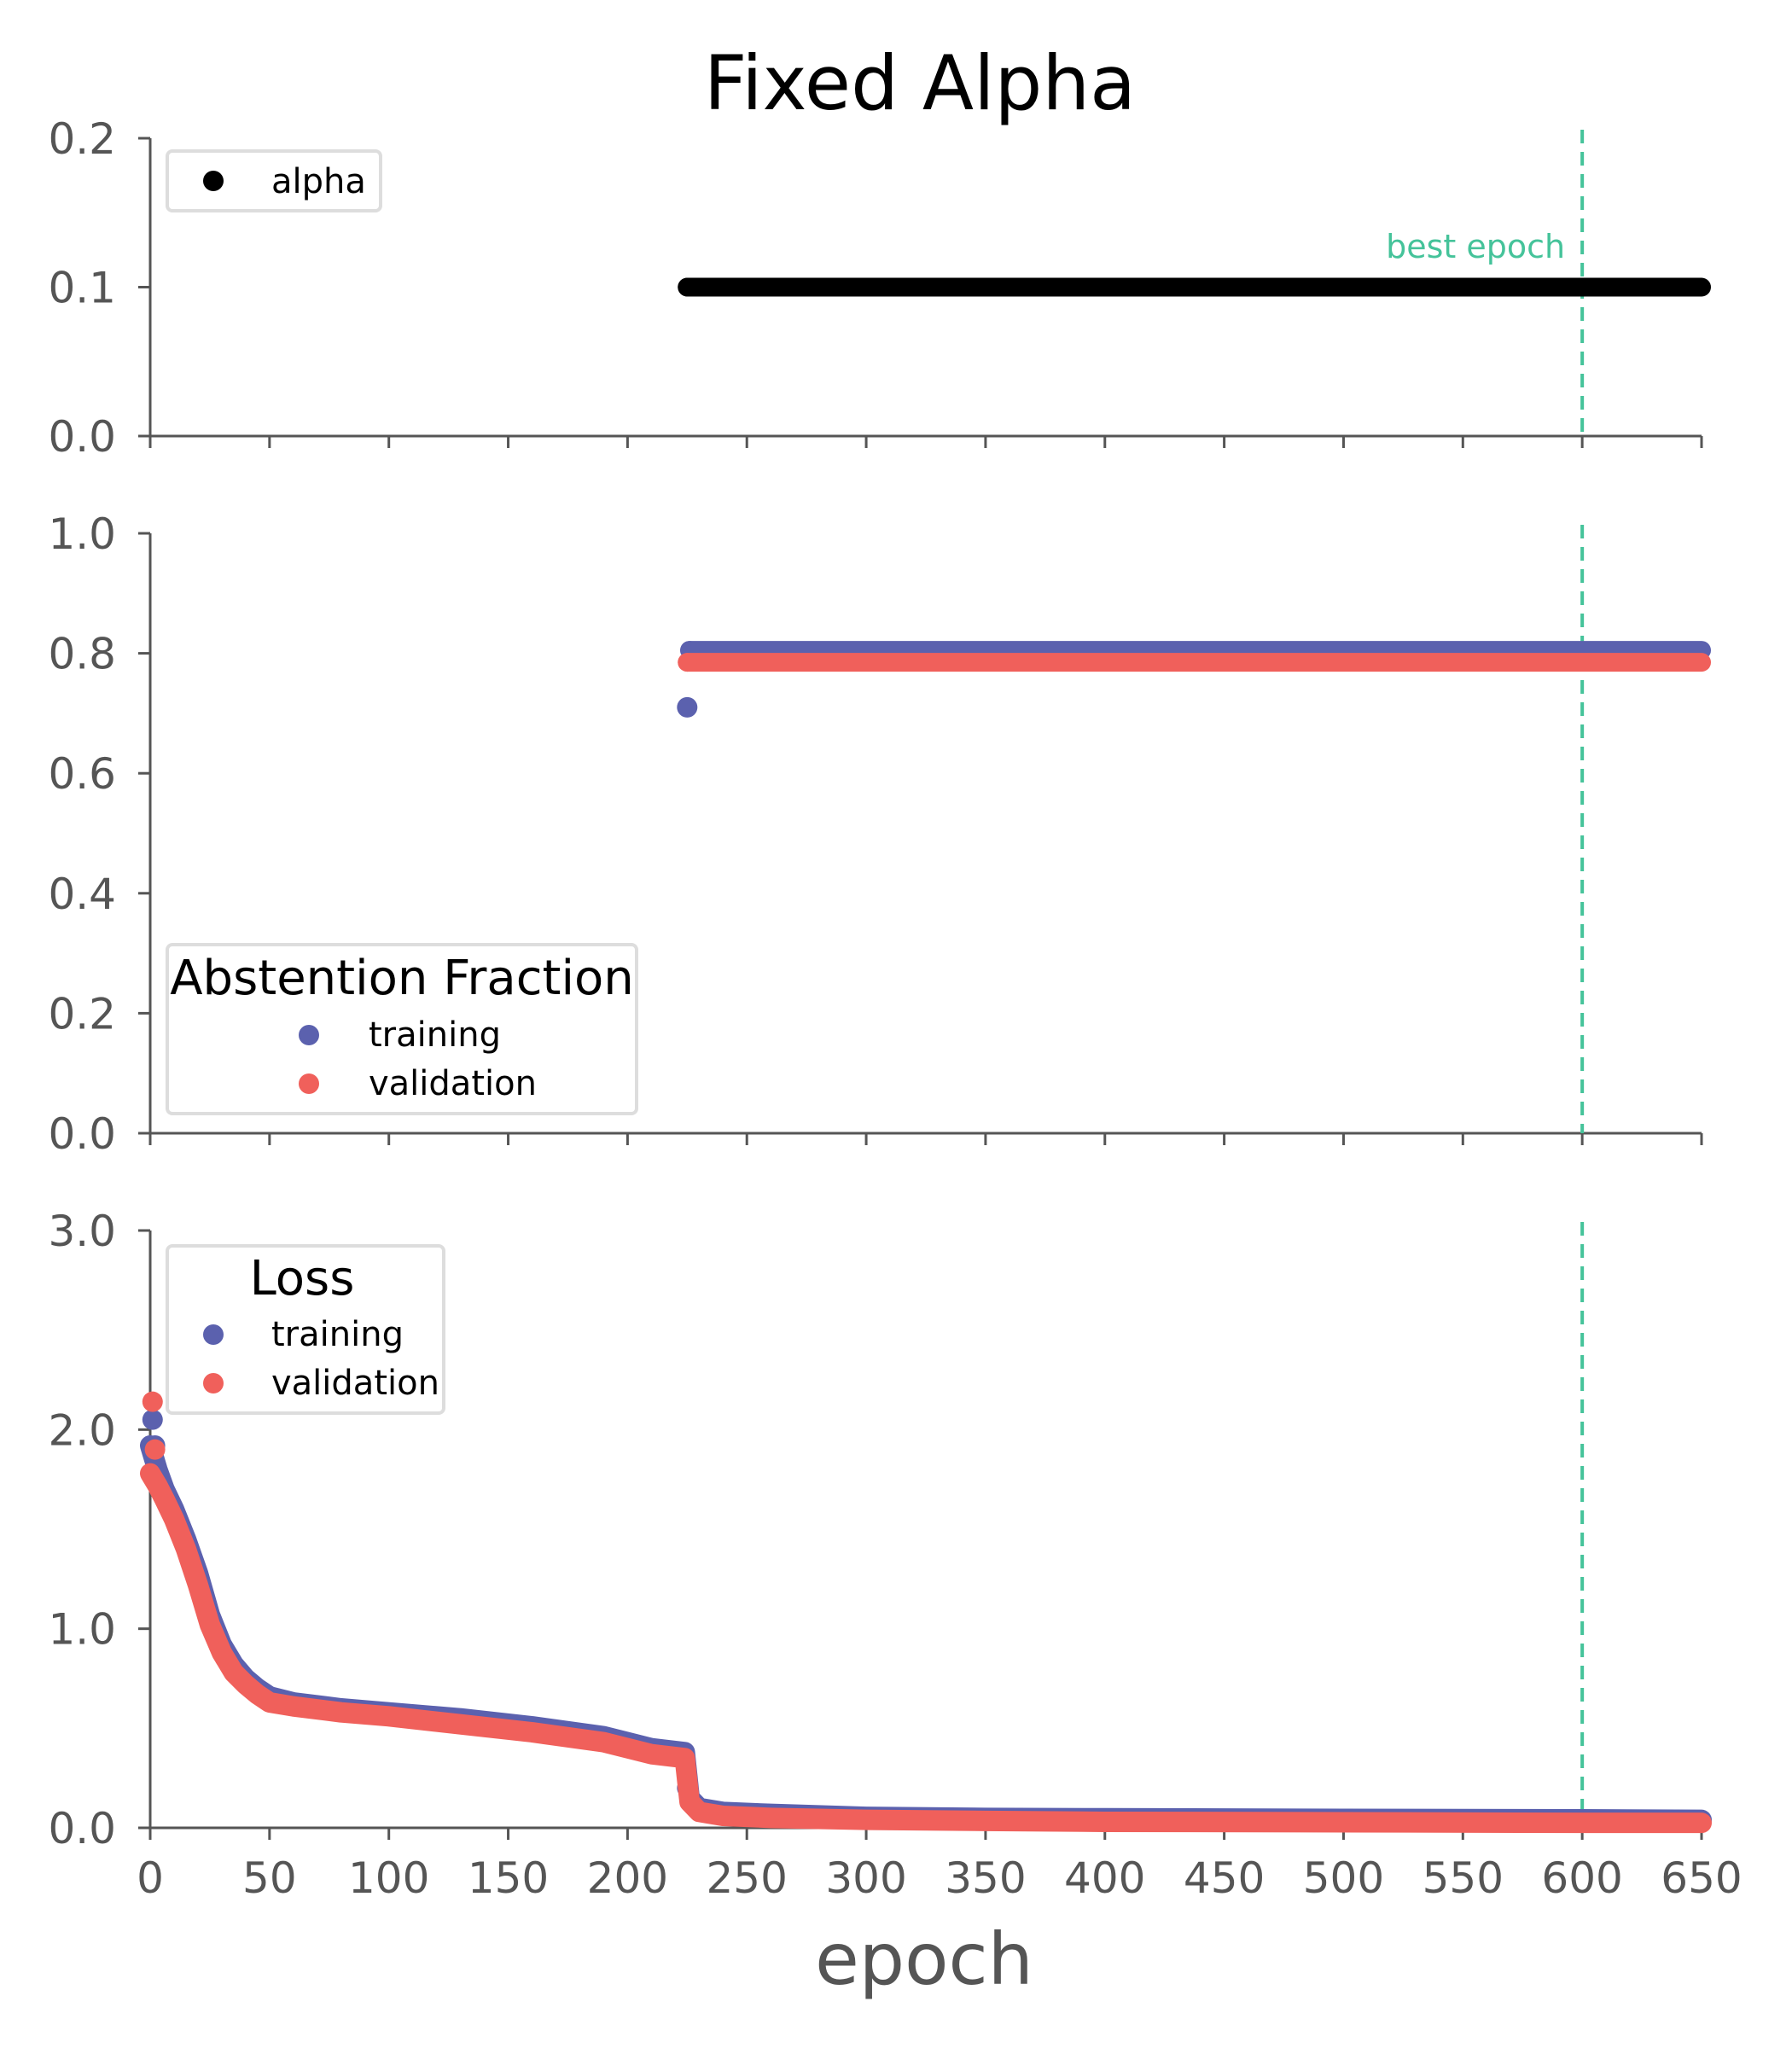  I want to click on loss-x-tick-label: 400, so click(1104, 1878).